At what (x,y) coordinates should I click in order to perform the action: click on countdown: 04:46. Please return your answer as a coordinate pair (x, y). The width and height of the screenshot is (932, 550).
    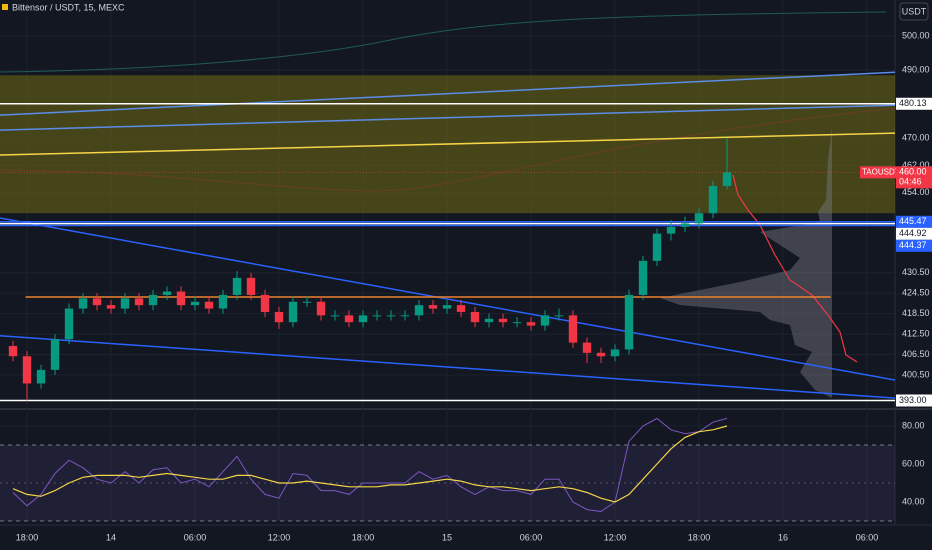
    Looking at the image, I should click on (910, 182).